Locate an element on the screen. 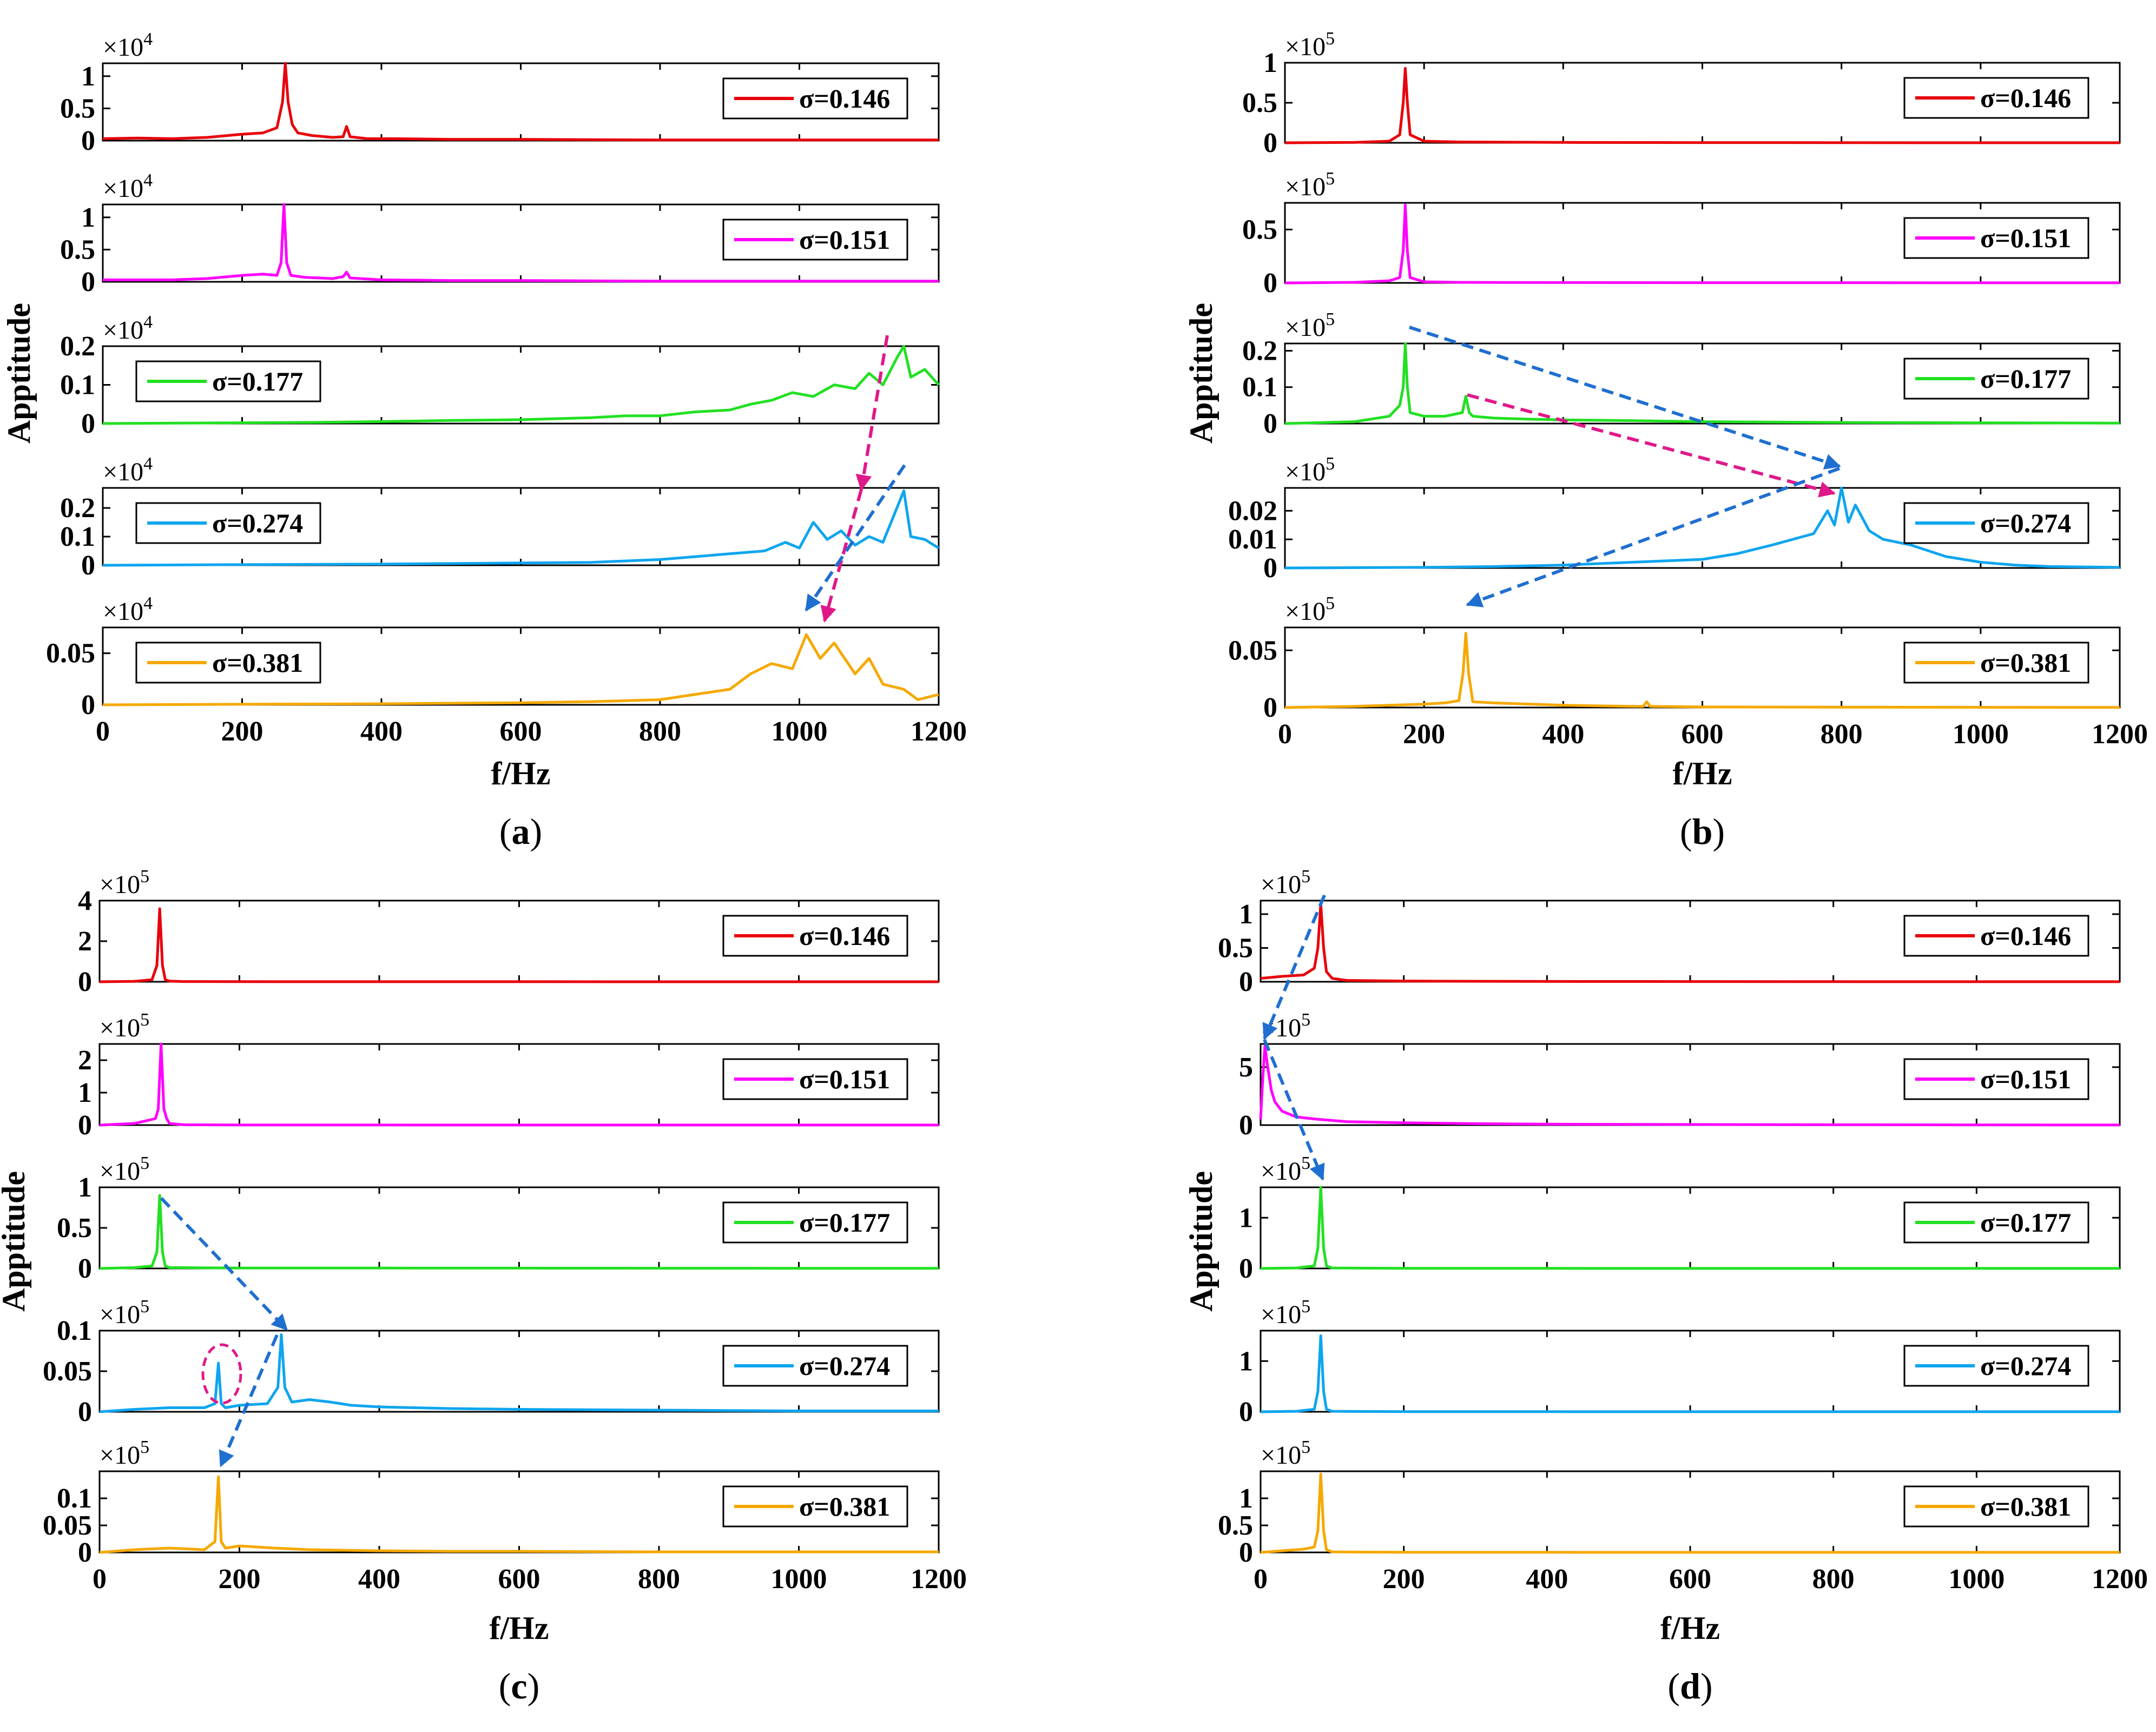 This screenshot has height=1732, width=2156. y-tick-label: 0.01 is located at coordinates (1252, 539).